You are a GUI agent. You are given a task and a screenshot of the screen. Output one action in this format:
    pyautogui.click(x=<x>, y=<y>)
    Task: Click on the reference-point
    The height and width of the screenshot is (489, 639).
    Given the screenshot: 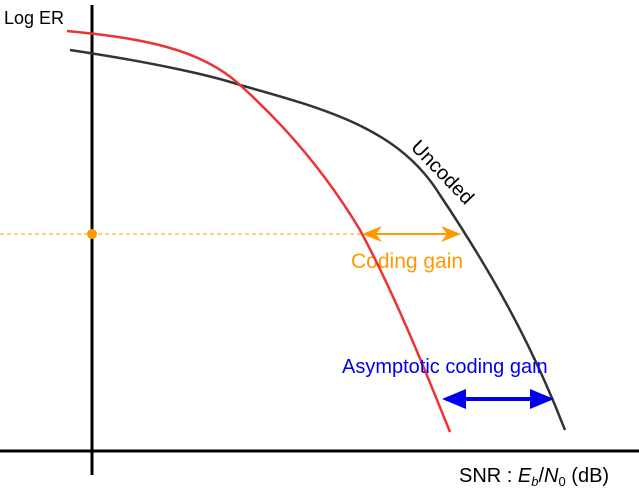 What is the action you would take?
    pyautogui.click(x=92, y=234)
    